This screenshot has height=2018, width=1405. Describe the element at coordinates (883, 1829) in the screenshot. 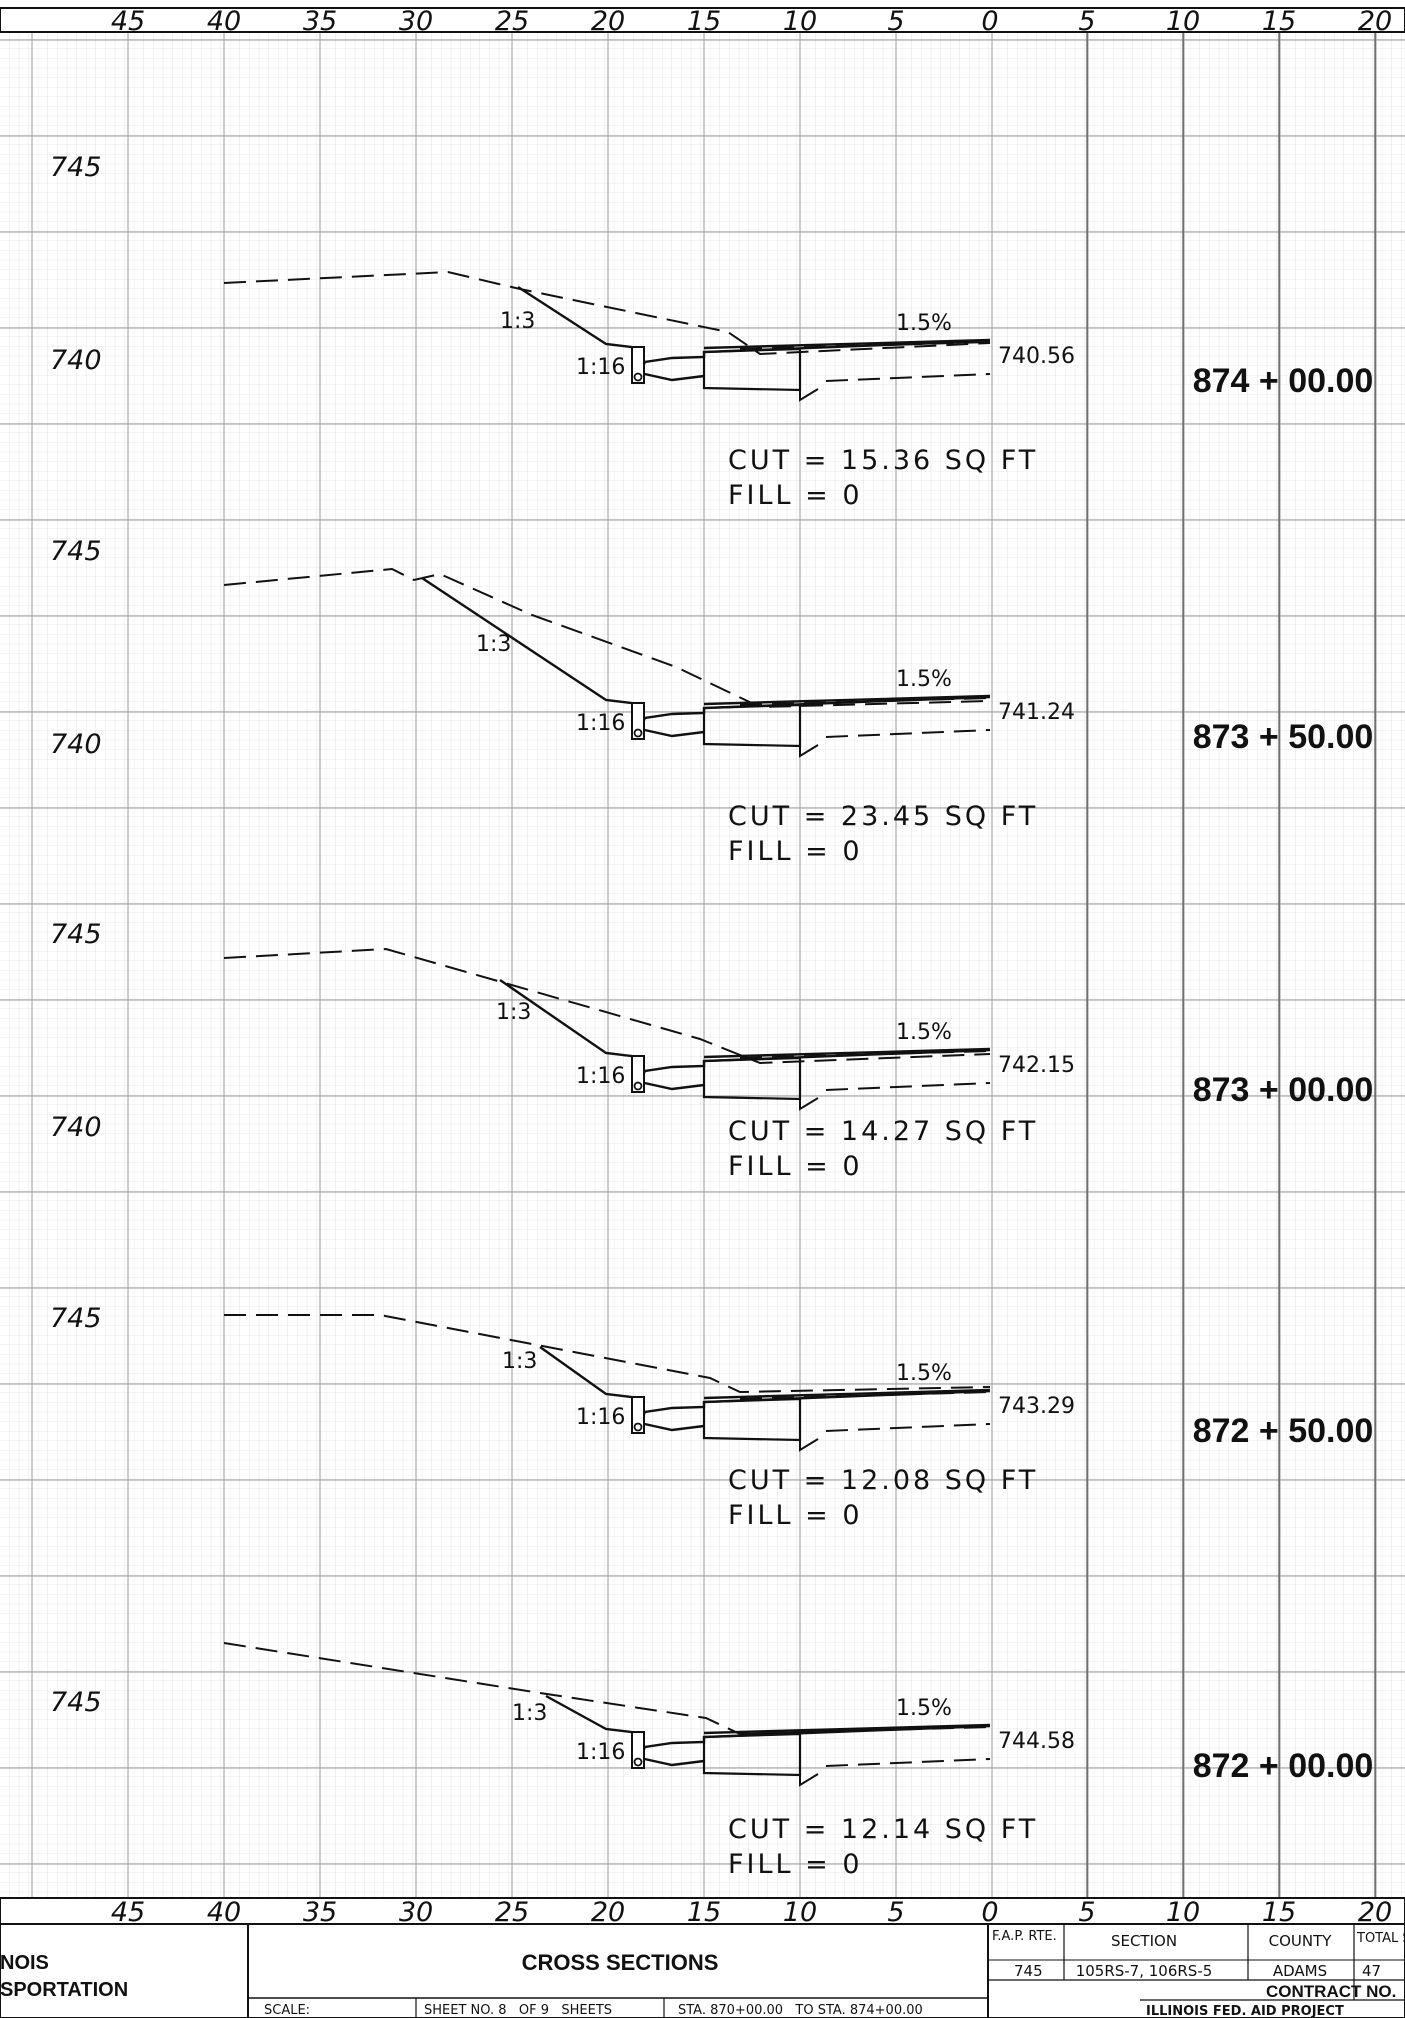

I see `cut-quantity: CUT = 12.14 SQ FT` at that location.